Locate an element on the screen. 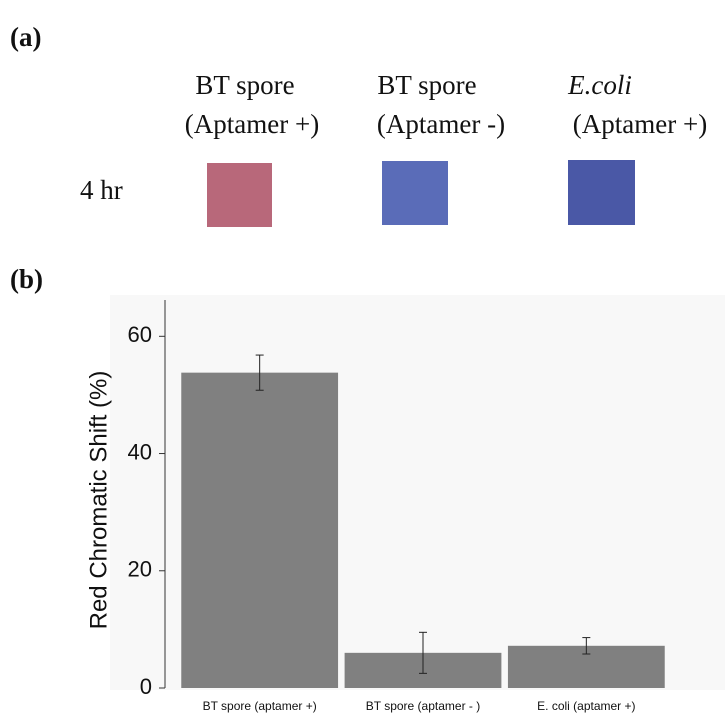  y-tick-label: 40 is located at coordinates (140, 451).